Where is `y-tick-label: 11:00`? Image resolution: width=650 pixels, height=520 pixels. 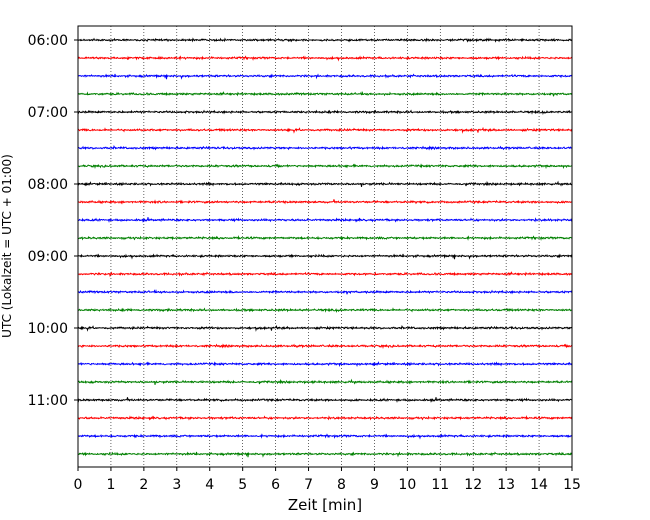
y-tick-label: 11:00 is located at coordinates (48, 401).